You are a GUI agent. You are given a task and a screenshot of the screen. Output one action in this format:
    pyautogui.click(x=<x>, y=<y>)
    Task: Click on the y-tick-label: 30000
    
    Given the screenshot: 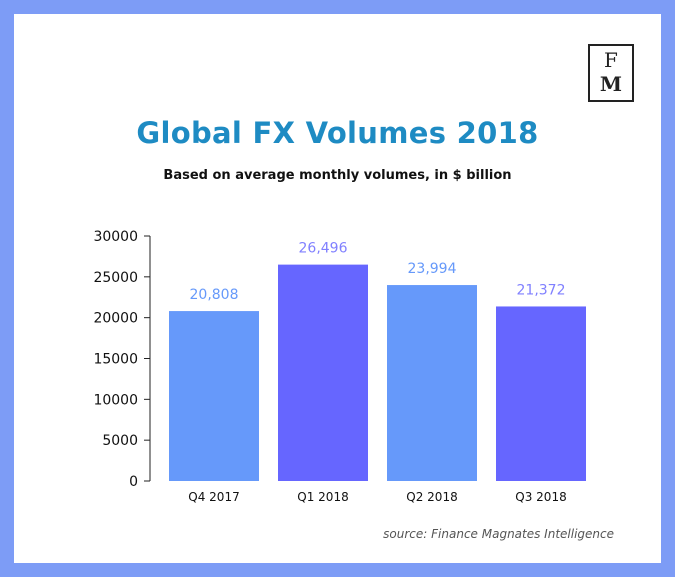 What is the action you would take?
    pyautogui.click(x=115, y=237)
    